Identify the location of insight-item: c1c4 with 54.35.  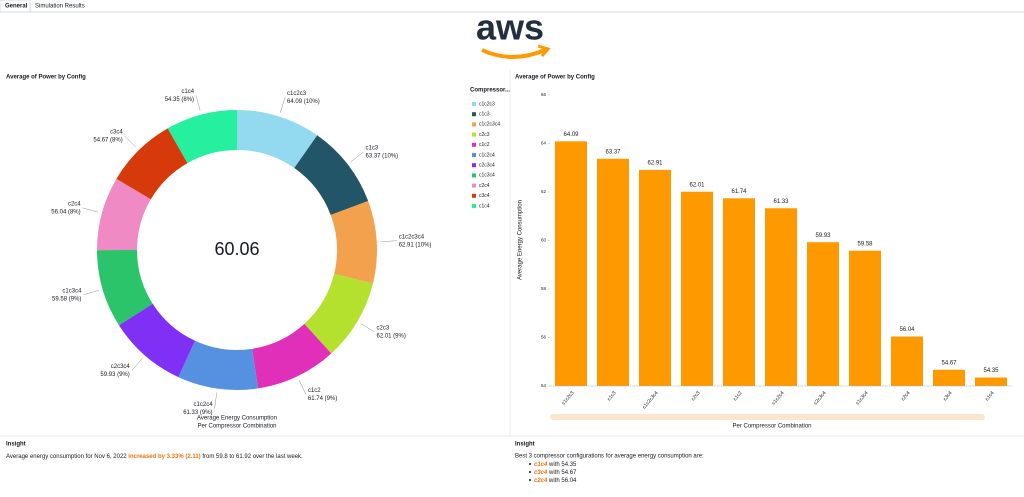
(555, 465).